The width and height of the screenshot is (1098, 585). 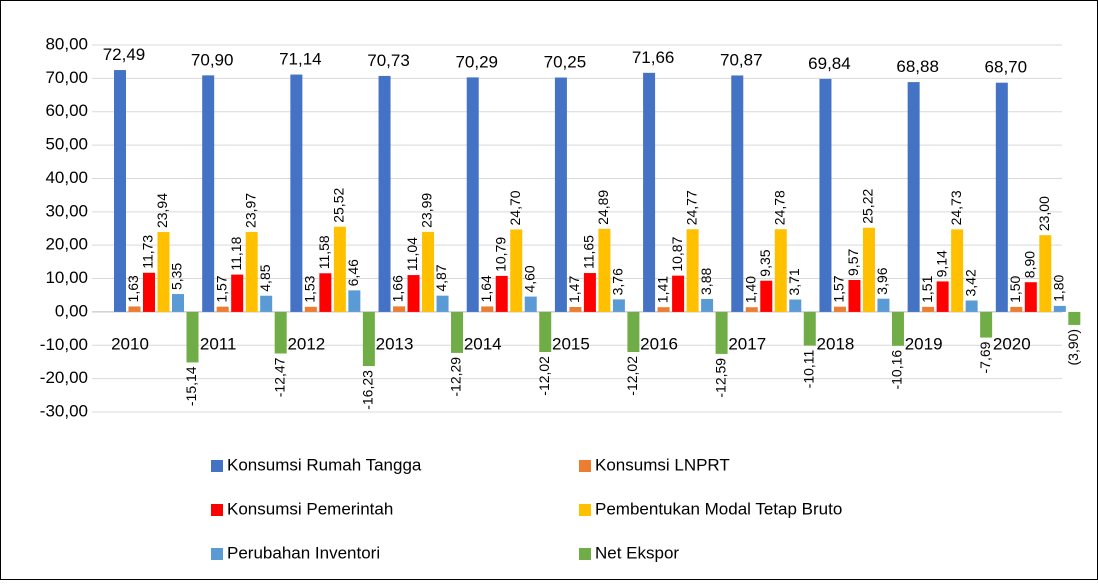 I want to click on data-label: 25,52, so click(x=339, y=205).